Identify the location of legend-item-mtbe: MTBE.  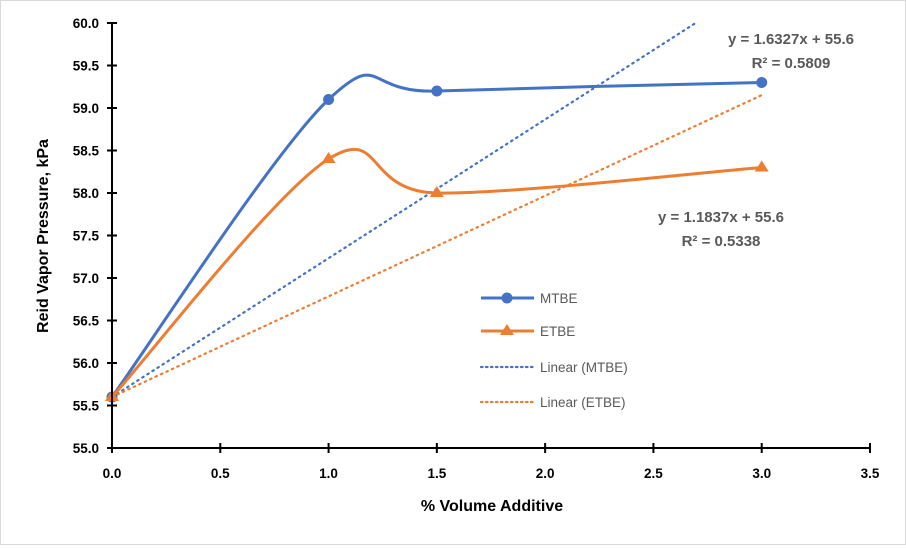
(529, 298).